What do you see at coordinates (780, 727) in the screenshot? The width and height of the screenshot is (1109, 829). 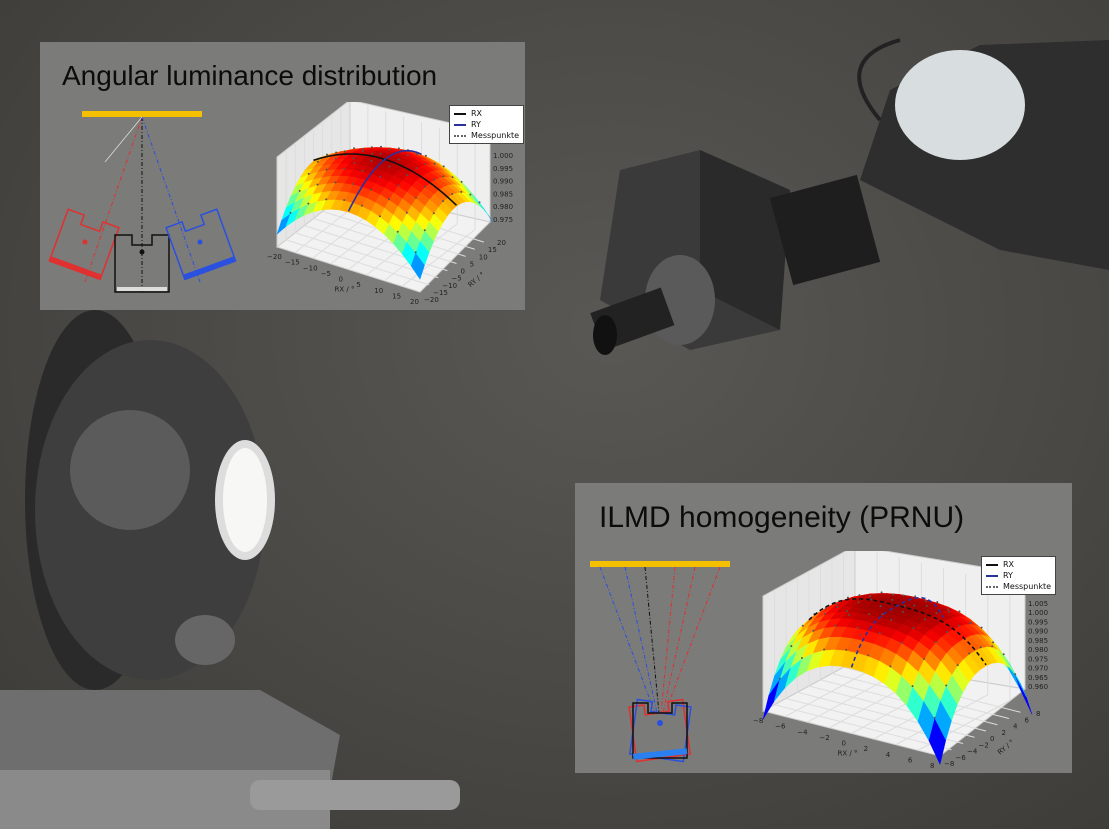 I see `x-tick-label: −6` at bounding box center [780, 727].